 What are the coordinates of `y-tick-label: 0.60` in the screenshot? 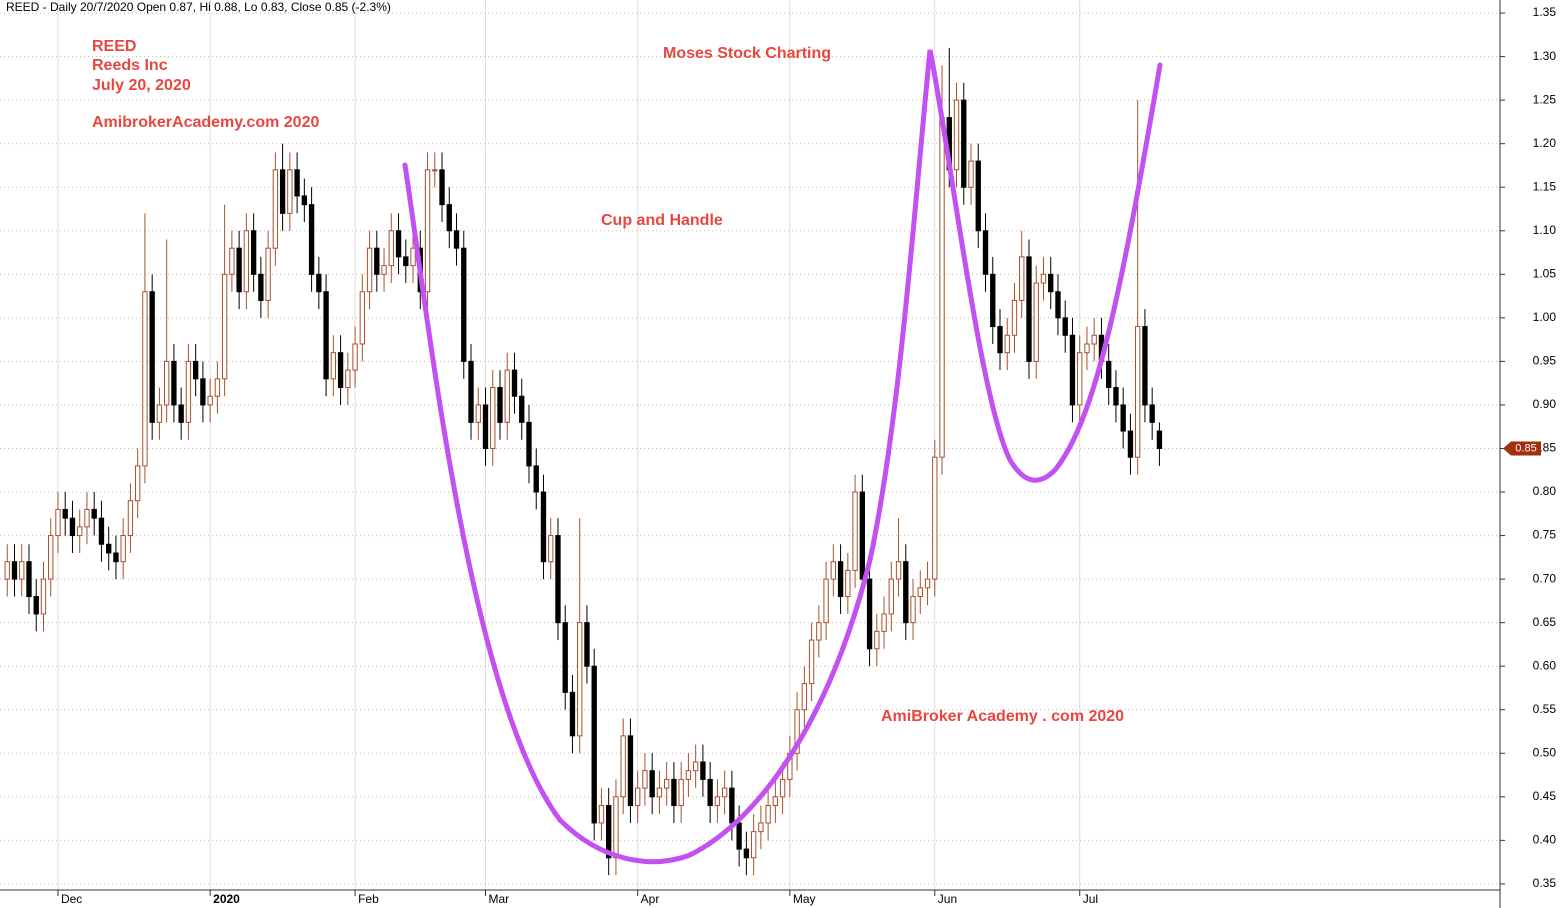 It's located at (1545, 665).